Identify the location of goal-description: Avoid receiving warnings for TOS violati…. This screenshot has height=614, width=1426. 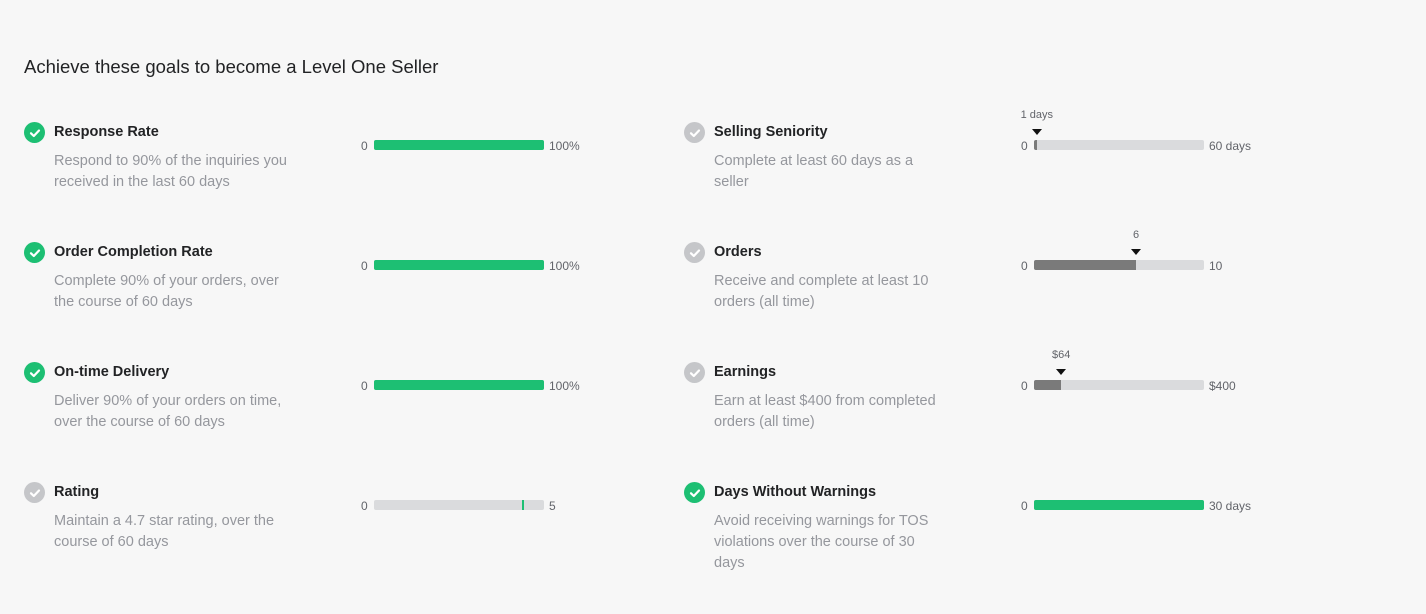
(821, 542).